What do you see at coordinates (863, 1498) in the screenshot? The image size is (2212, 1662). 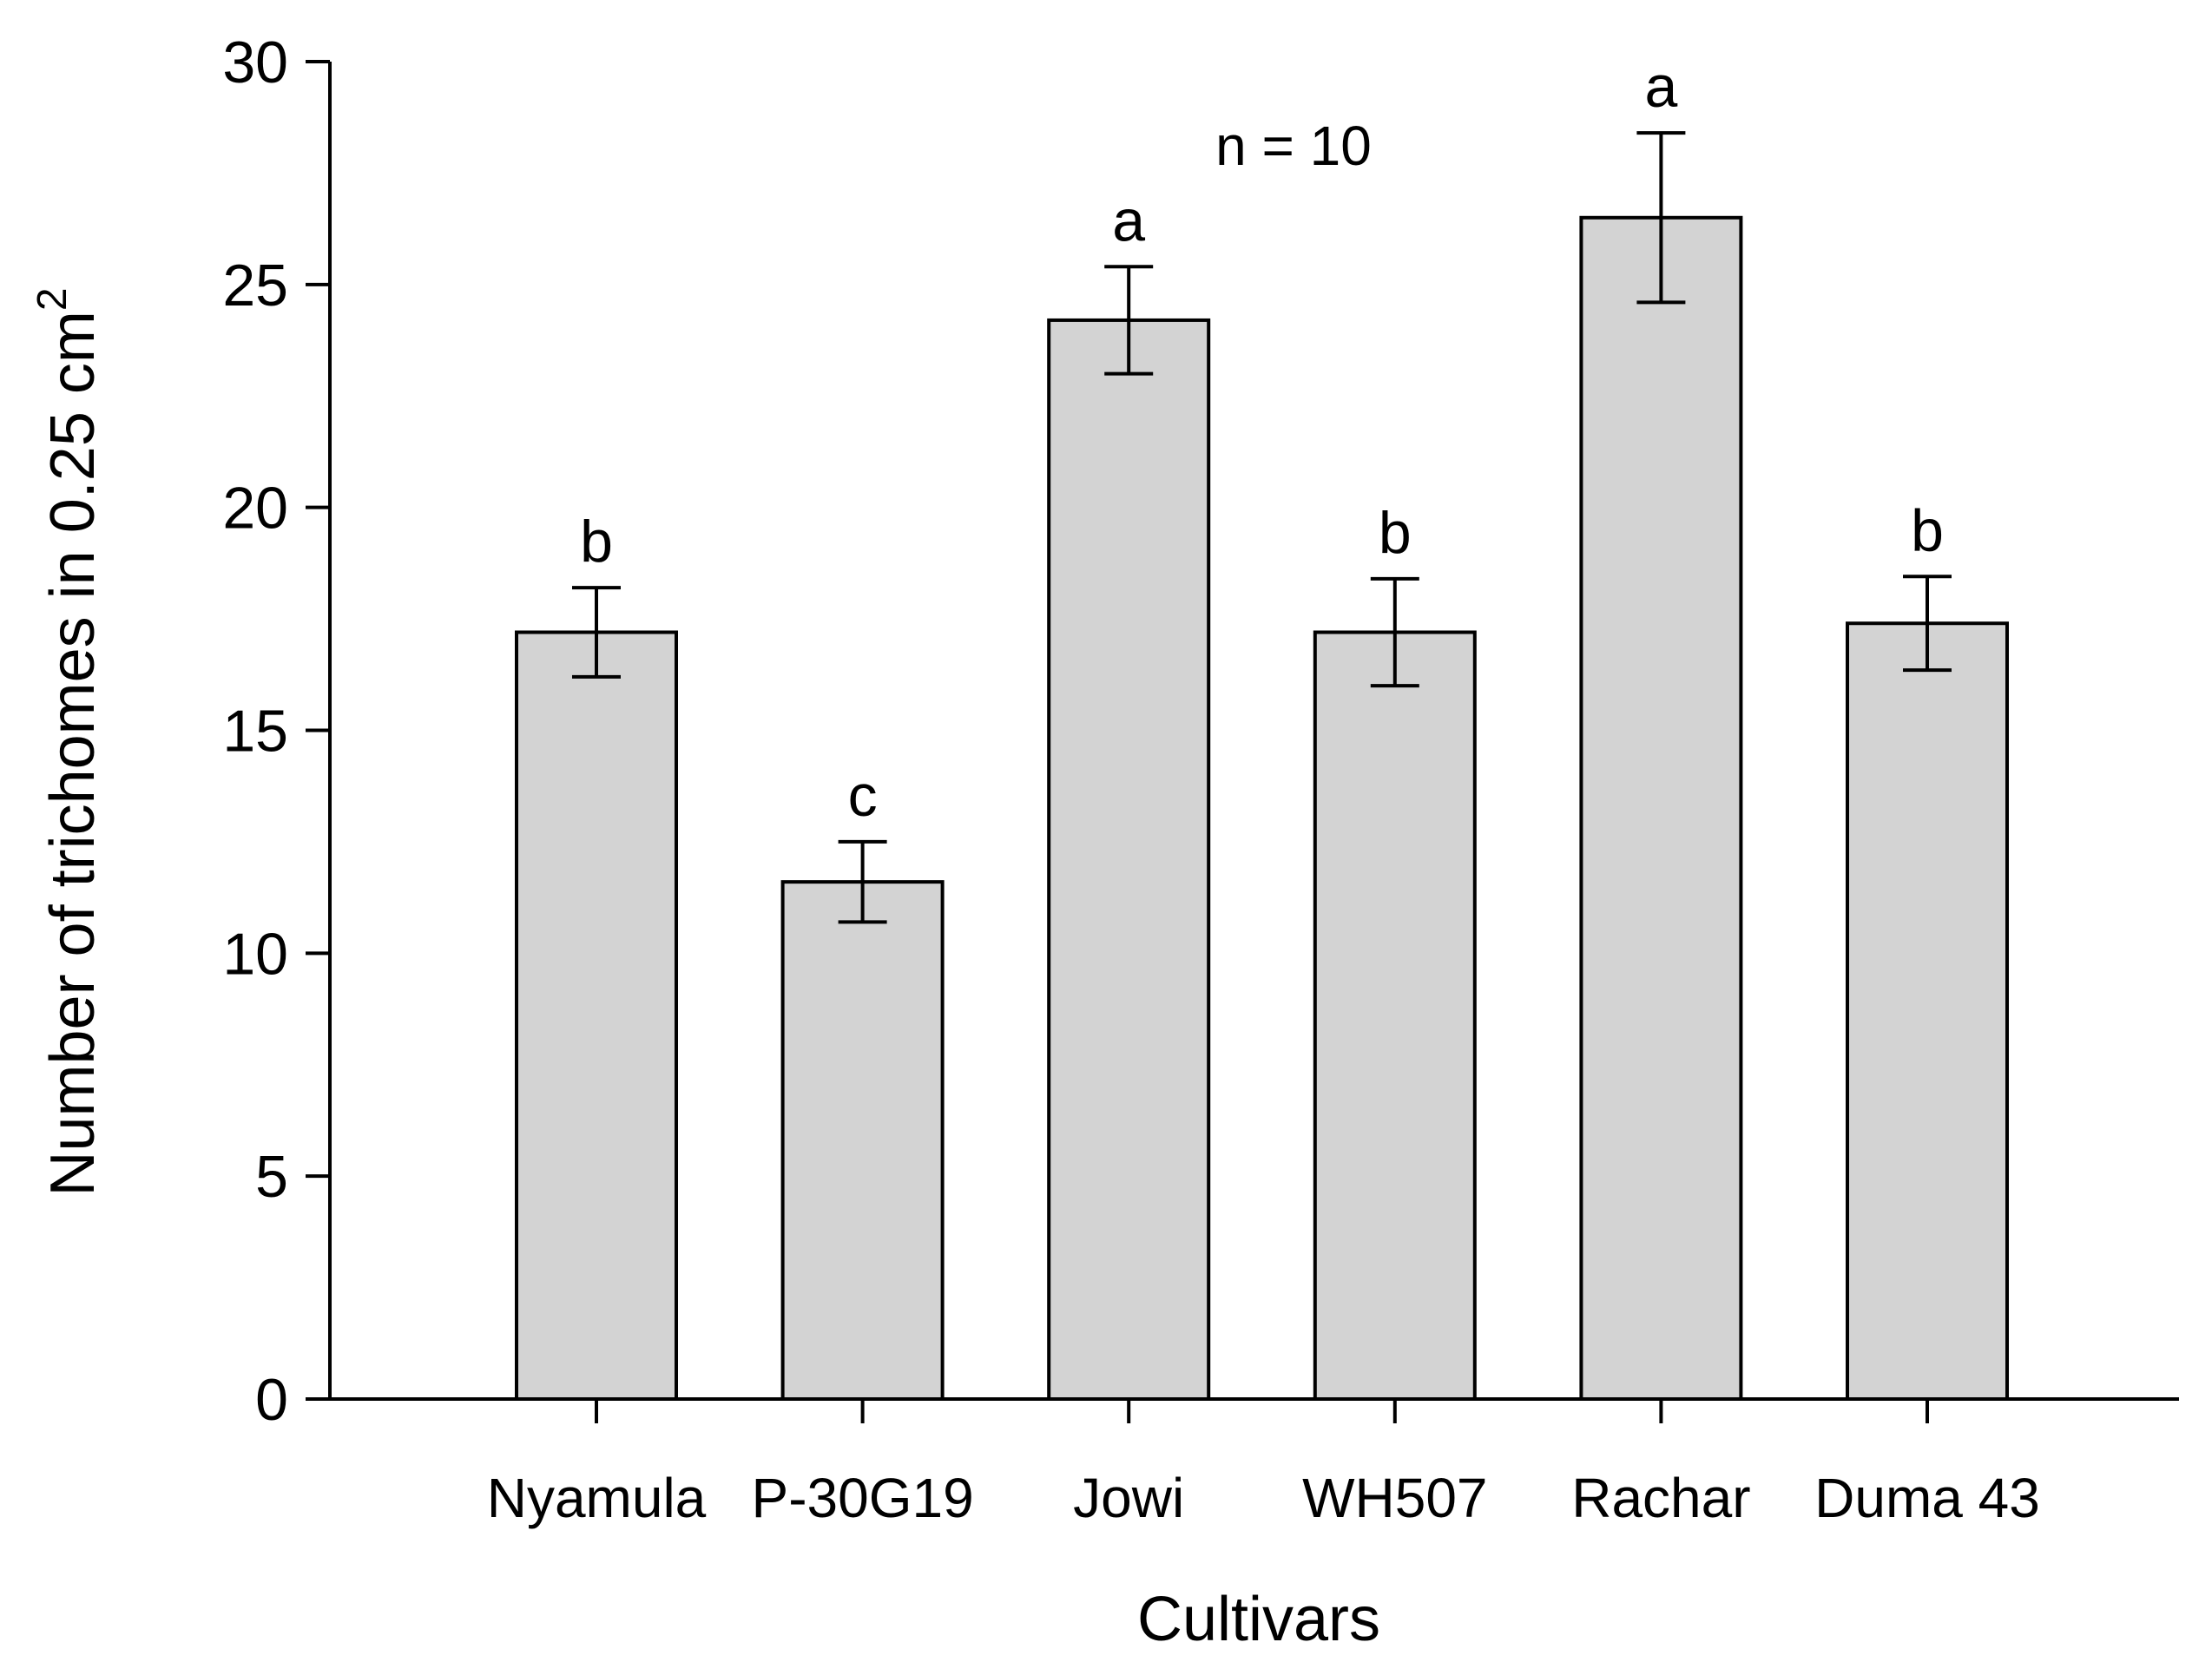 I see `x-category-label: P-30G19` at bounding box center [863, 1498].